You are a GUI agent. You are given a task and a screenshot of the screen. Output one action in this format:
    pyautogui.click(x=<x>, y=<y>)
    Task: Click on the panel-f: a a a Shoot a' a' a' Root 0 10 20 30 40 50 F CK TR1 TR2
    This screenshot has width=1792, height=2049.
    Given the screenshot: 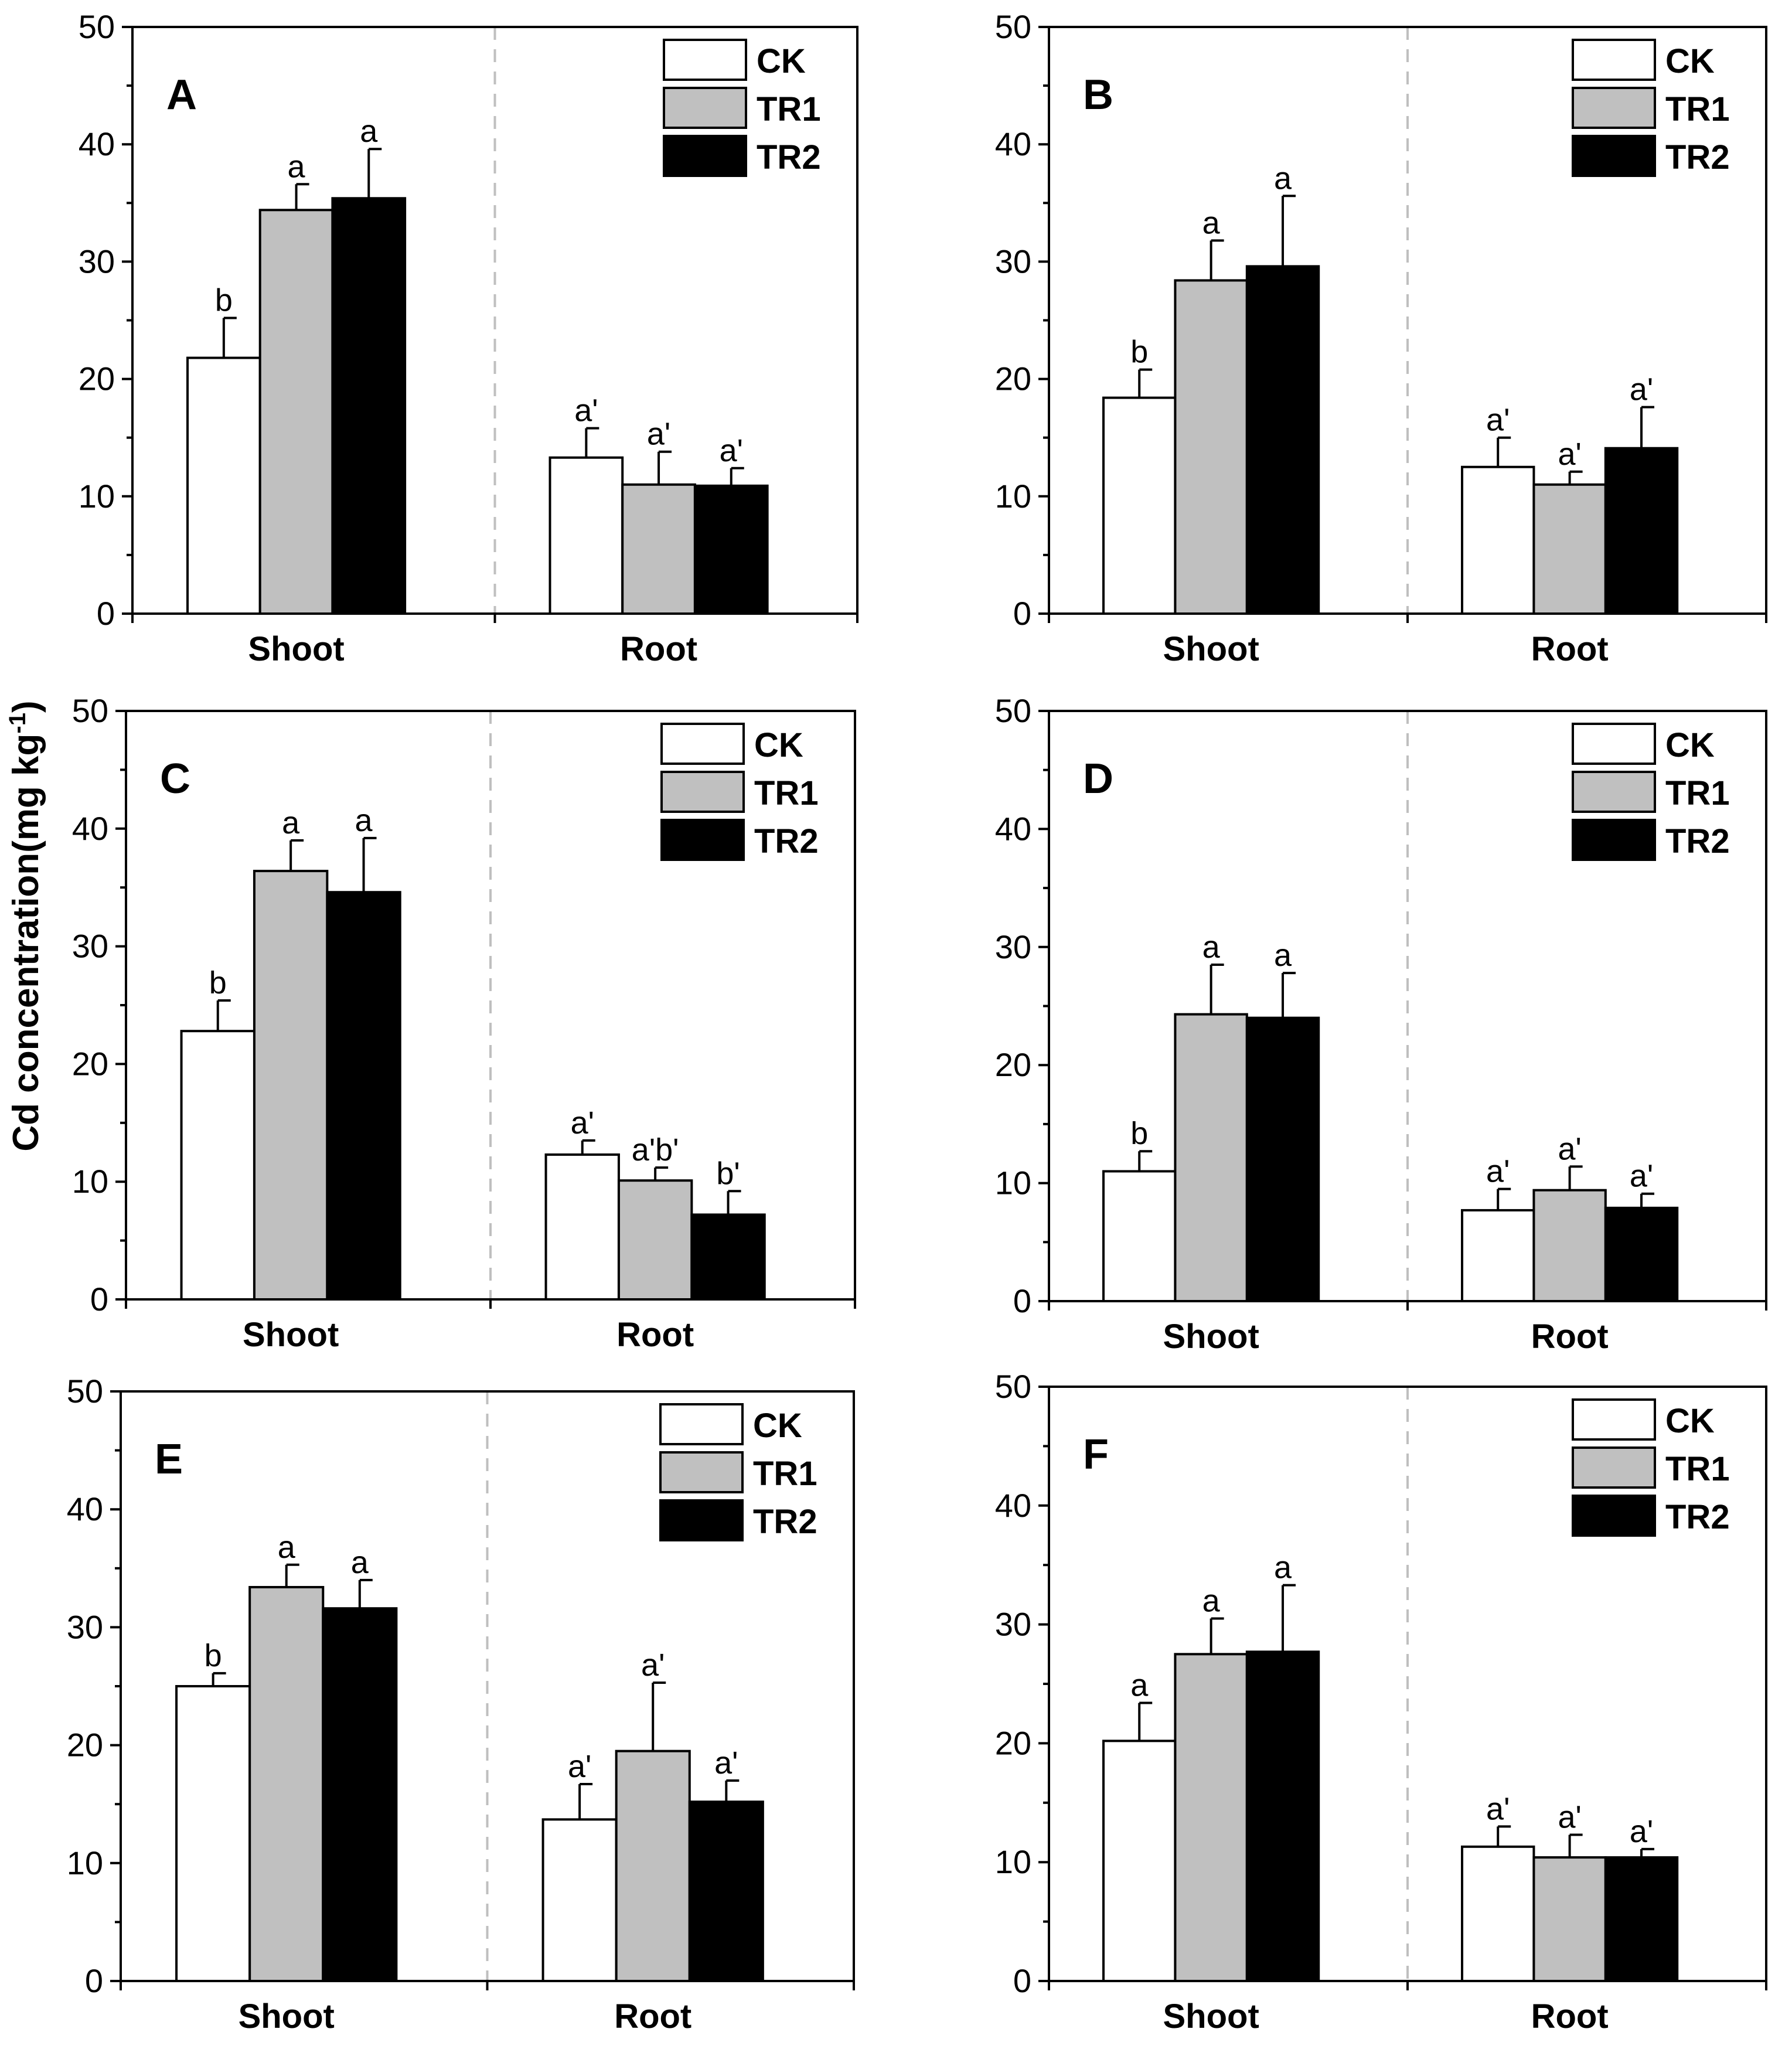 What is the action you would take?
    pyautogui.click(x=1381, y=1702)
    